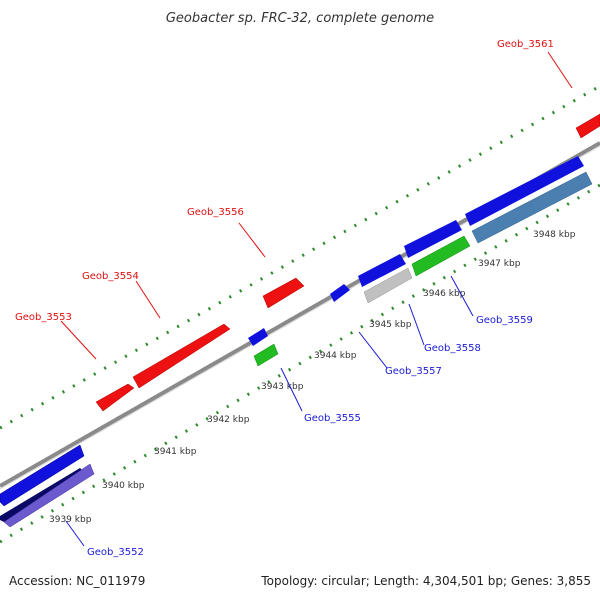 The width and height of the screenshot is (600, 600). What do you see at coordinates (282, 387) in the screenshot?
I see `tick-label-3943: 3943 kbp` at bounding box center [282, 387].